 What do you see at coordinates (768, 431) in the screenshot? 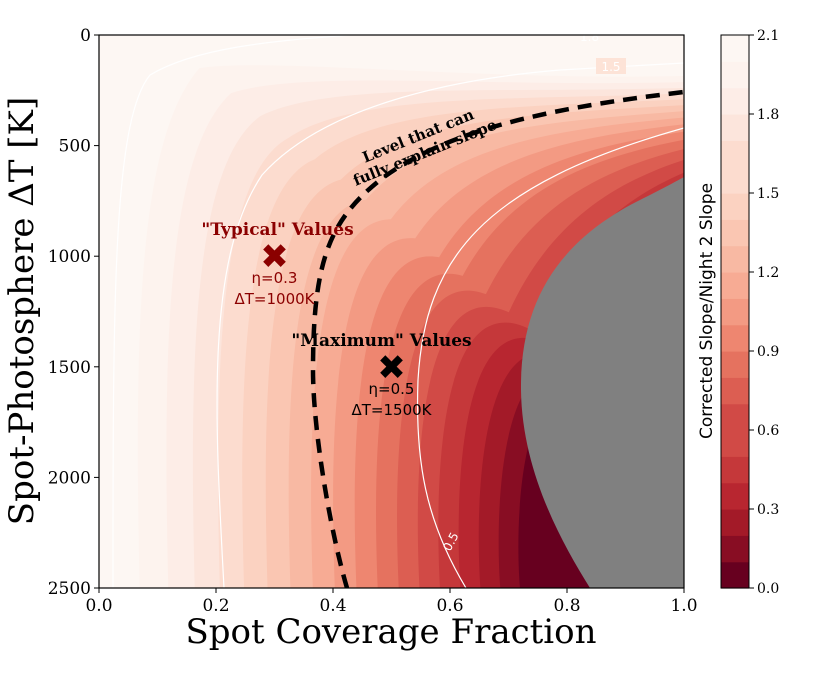
I see `colorbar-tick-label: 0.6` at bounding box center [768, 431].